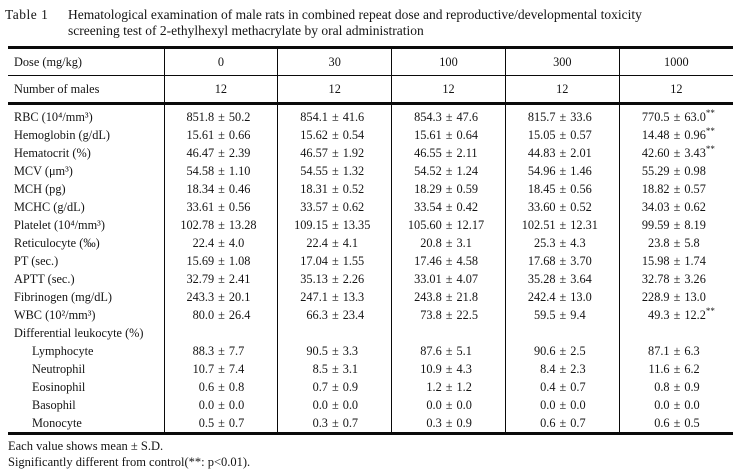 The width and height of the screenshot is (740, 474). I want to click on value-cell: 49.3 ±12.2**, so click(675, 315).